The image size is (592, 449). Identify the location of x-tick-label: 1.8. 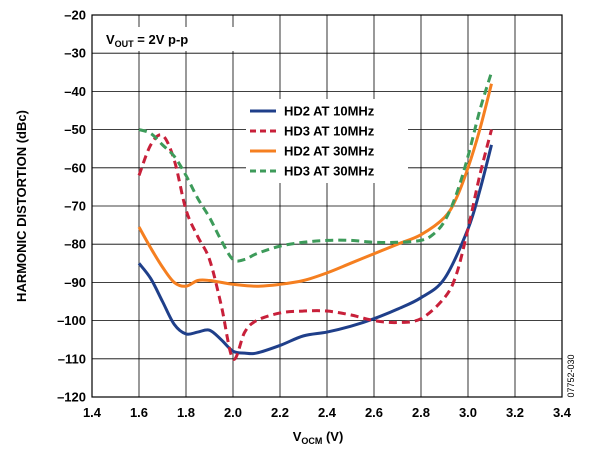
(186, 412).